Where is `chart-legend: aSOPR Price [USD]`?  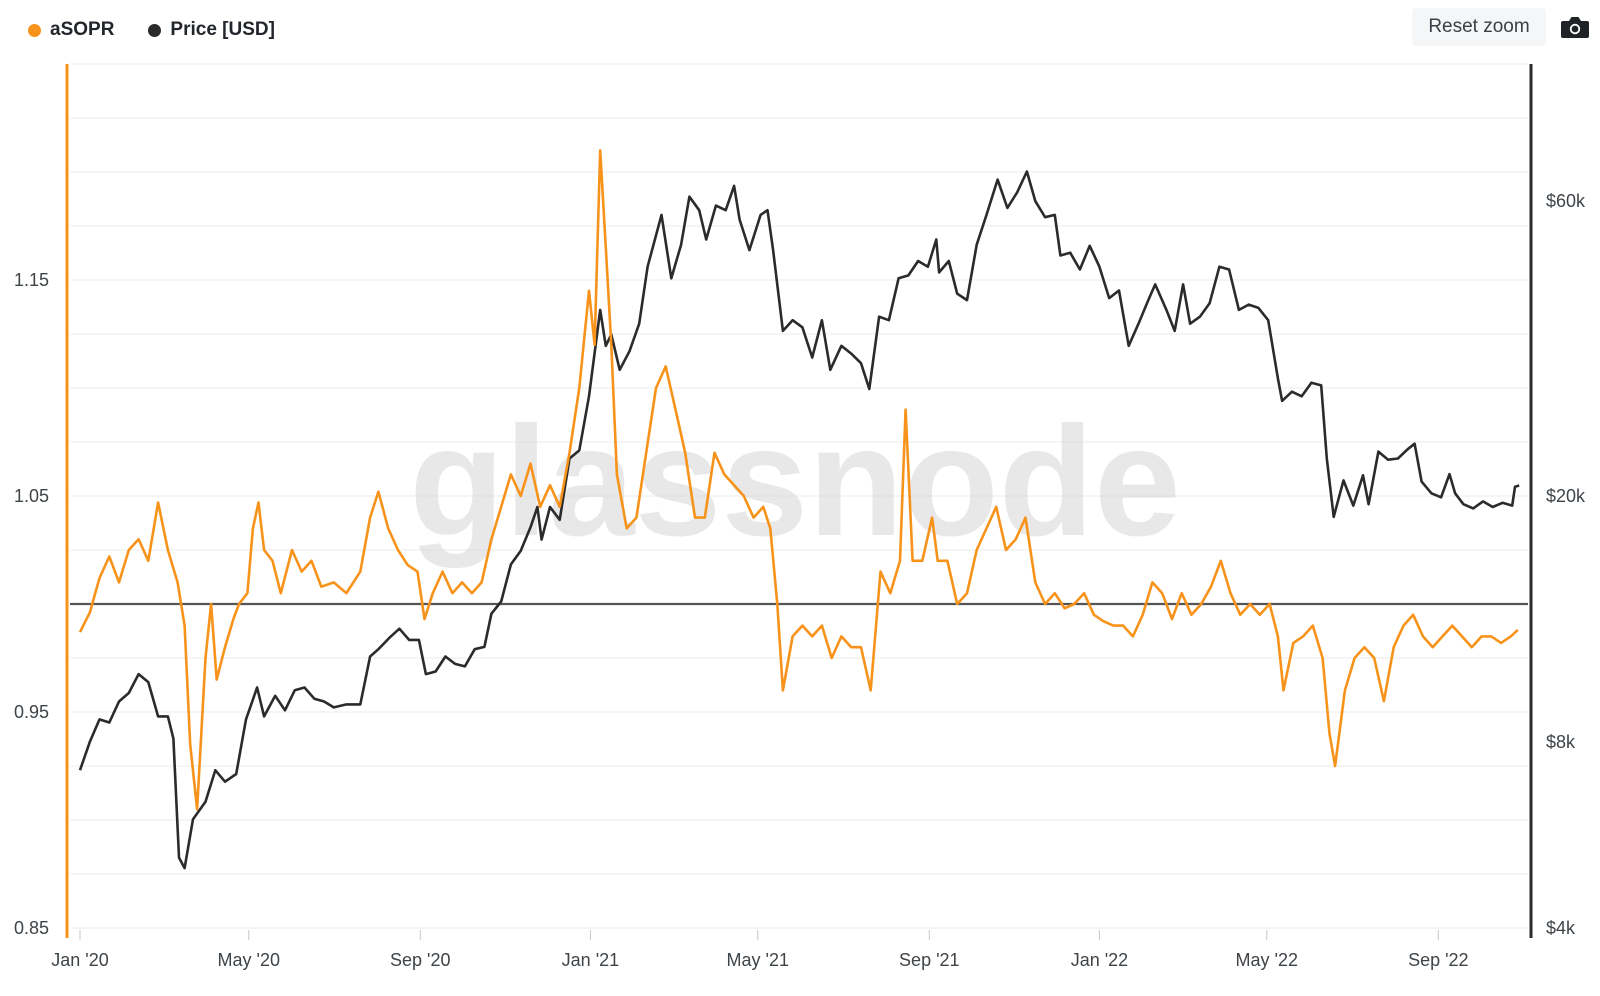 chart-legend: aSOPR Price [USD] is located at coordinates (151, 30).